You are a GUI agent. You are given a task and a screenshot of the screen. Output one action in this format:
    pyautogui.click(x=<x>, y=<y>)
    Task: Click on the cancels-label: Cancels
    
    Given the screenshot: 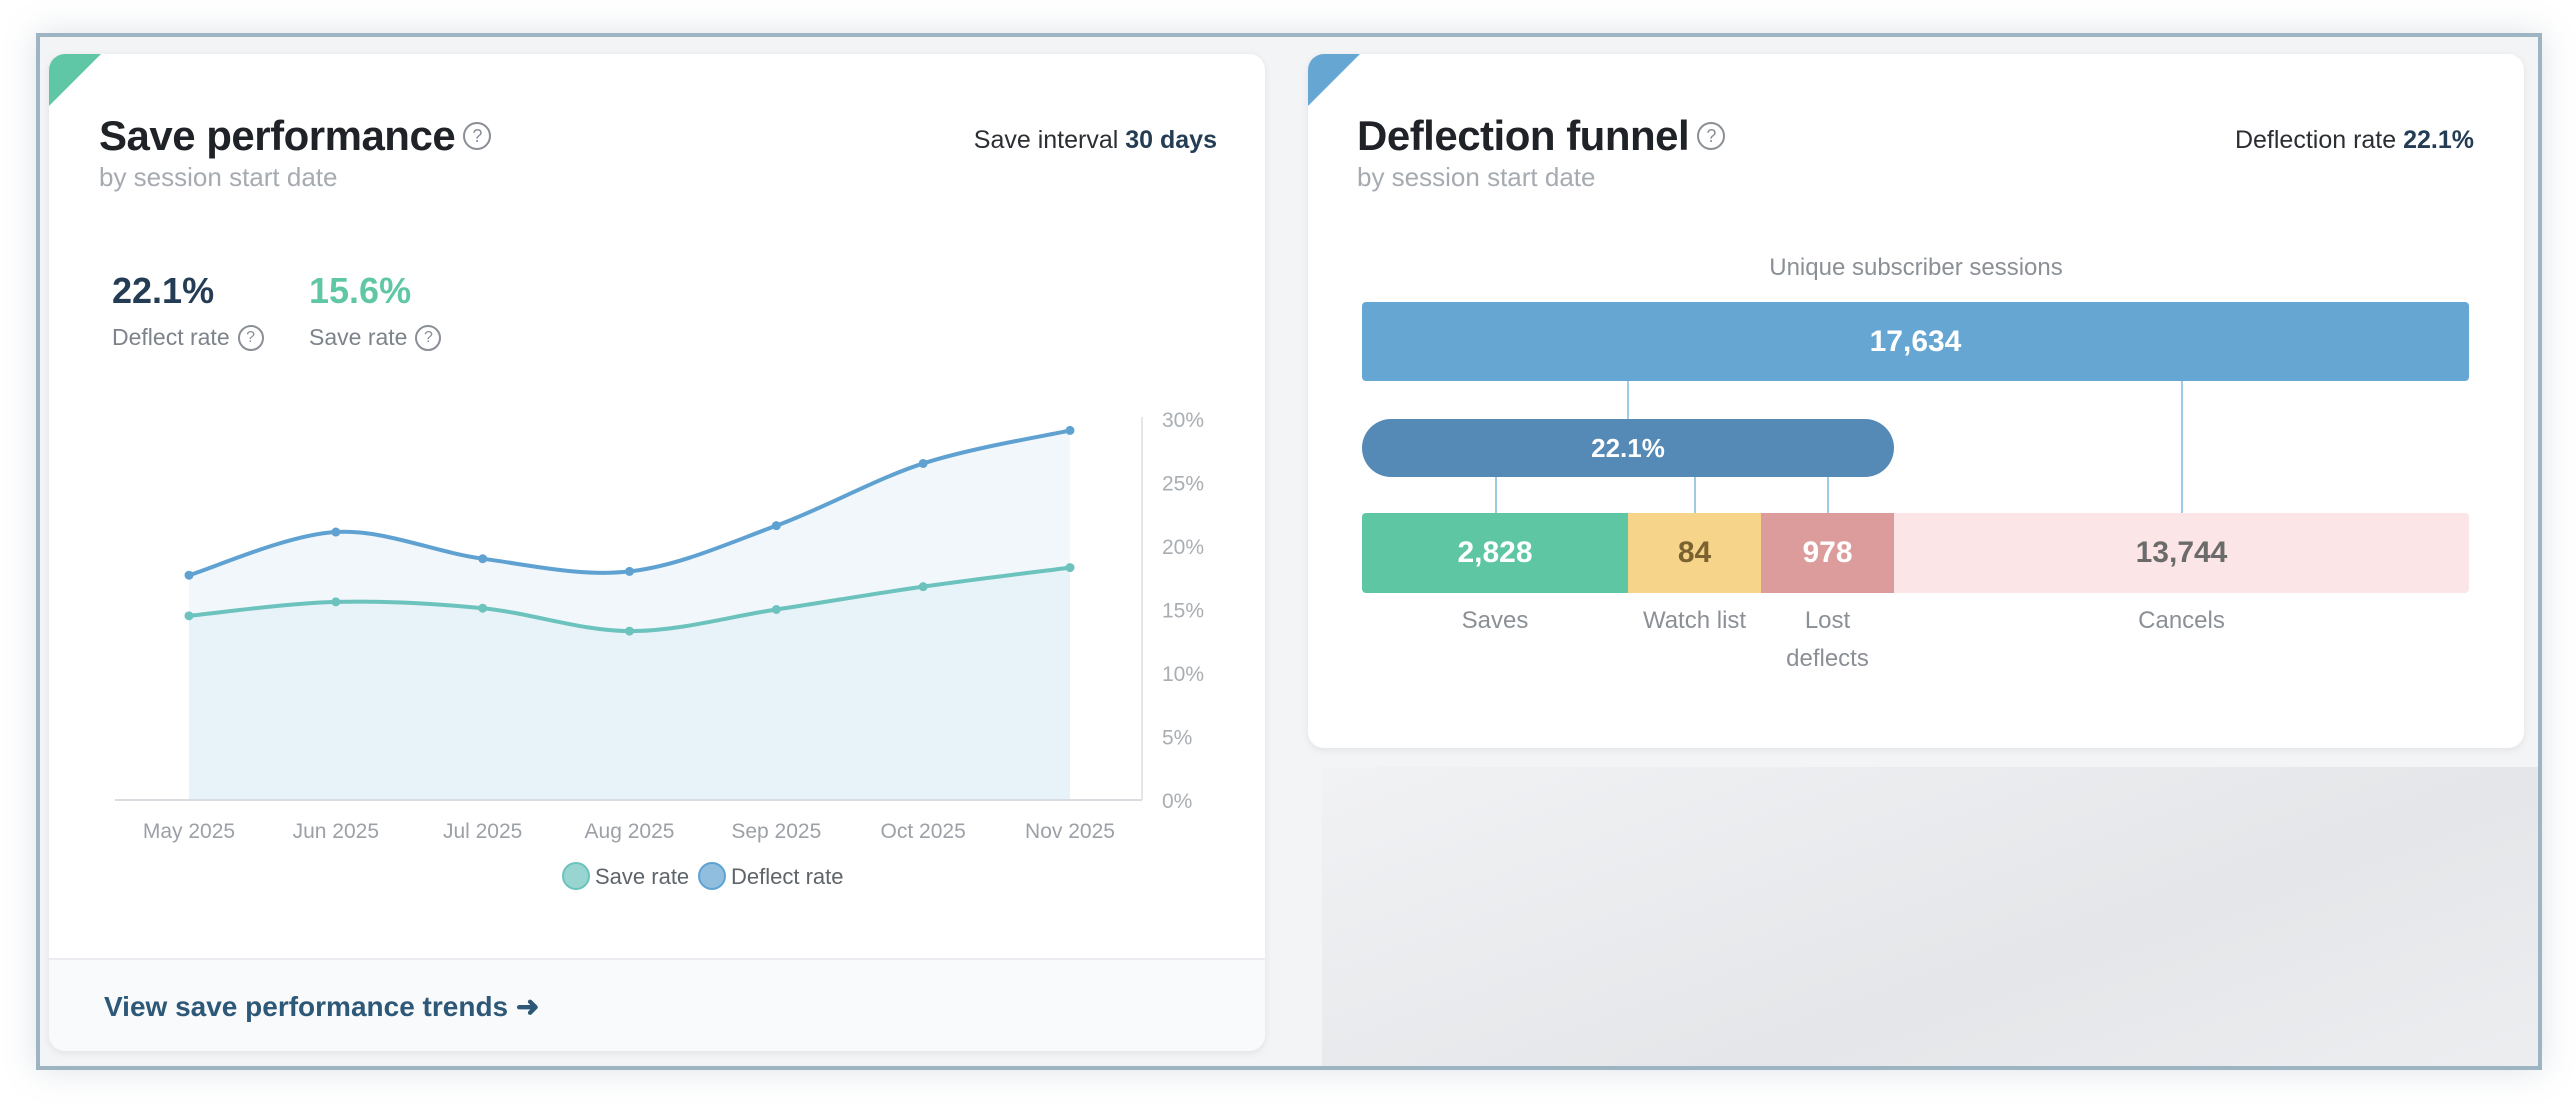 What is the action you would take?
    pyautogui.click(x=2181, y=620)
    